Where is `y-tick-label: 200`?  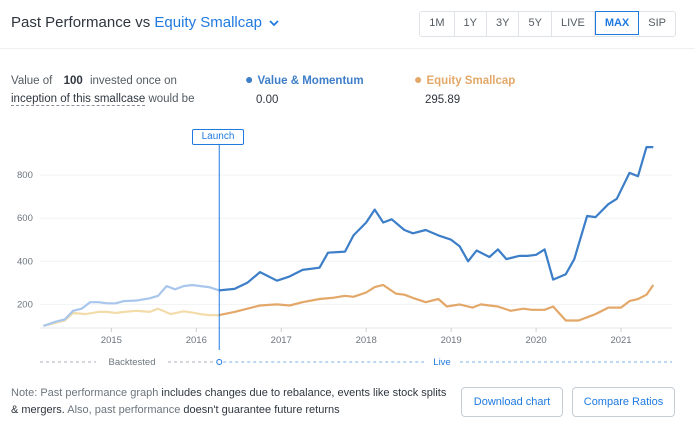 y-tick-label: 200 is located at coordinates (25, 304).